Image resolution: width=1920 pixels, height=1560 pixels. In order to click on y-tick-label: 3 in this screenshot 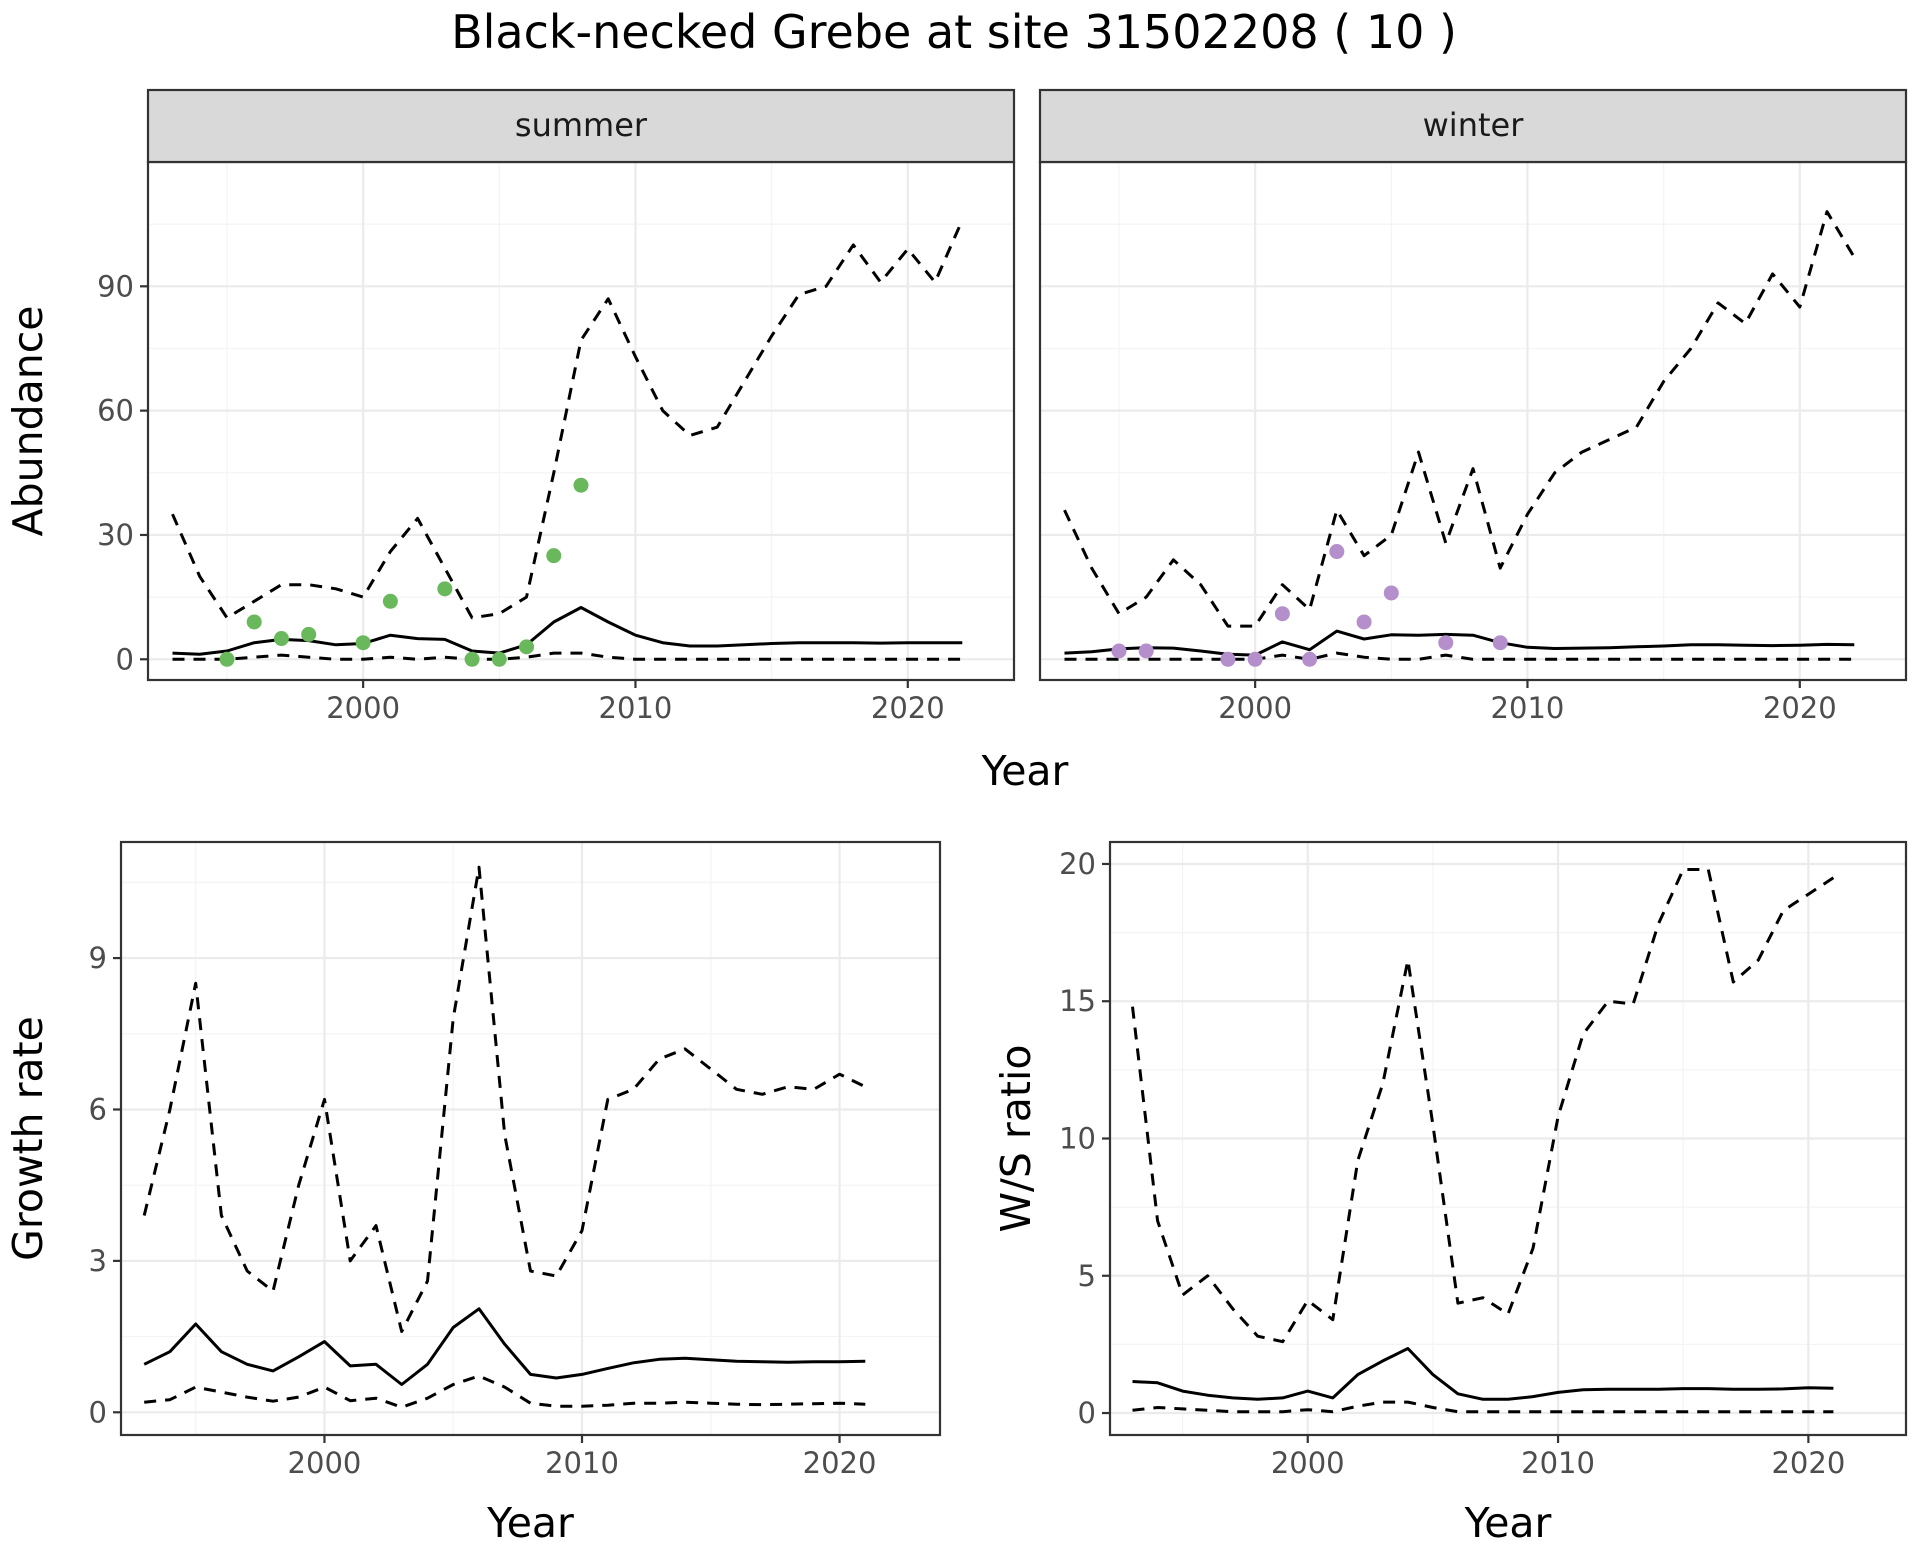, I will do `click(98, 1261)`.